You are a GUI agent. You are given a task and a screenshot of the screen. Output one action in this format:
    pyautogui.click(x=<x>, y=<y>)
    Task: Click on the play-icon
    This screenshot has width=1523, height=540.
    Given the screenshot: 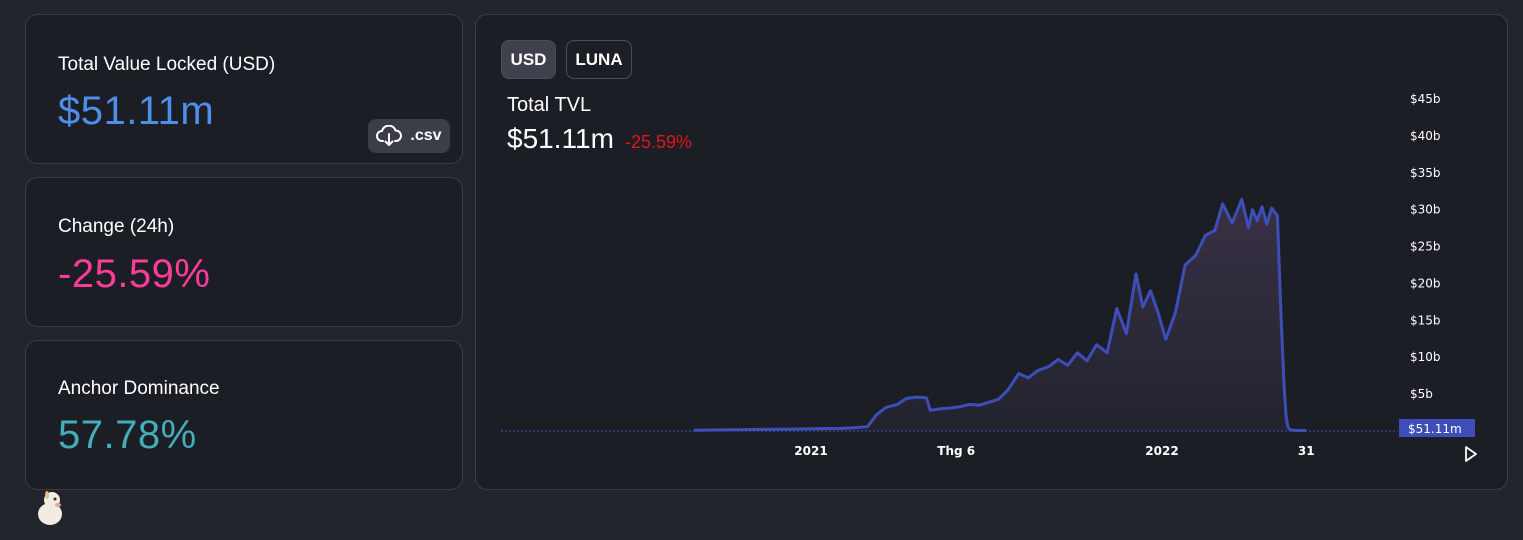 What is the action you would take?
    pyautogui.click(x=1471, y=454)
    